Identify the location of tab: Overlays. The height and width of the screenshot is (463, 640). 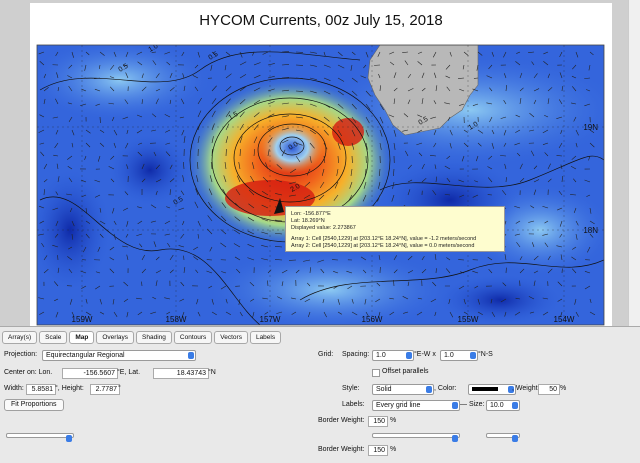
(115, 337).